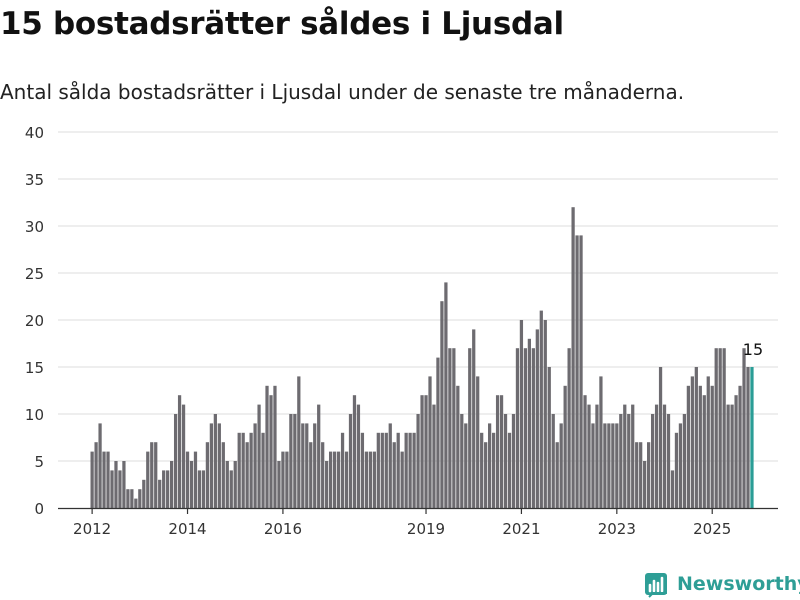  I want to click on x-tick-label: 2019, so click(426, 529).